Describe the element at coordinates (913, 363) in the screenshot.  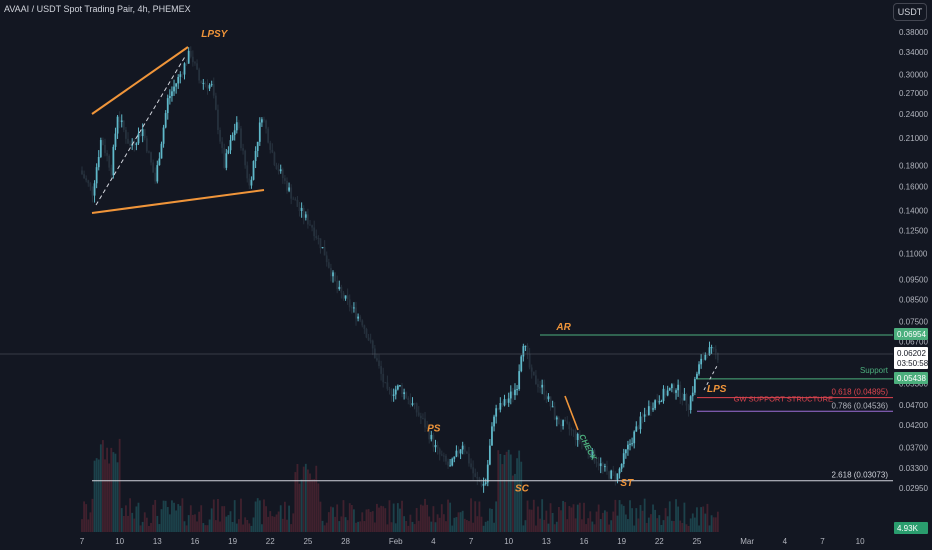
I see `current-price-tag-text-1: 03:50:58` at that location.